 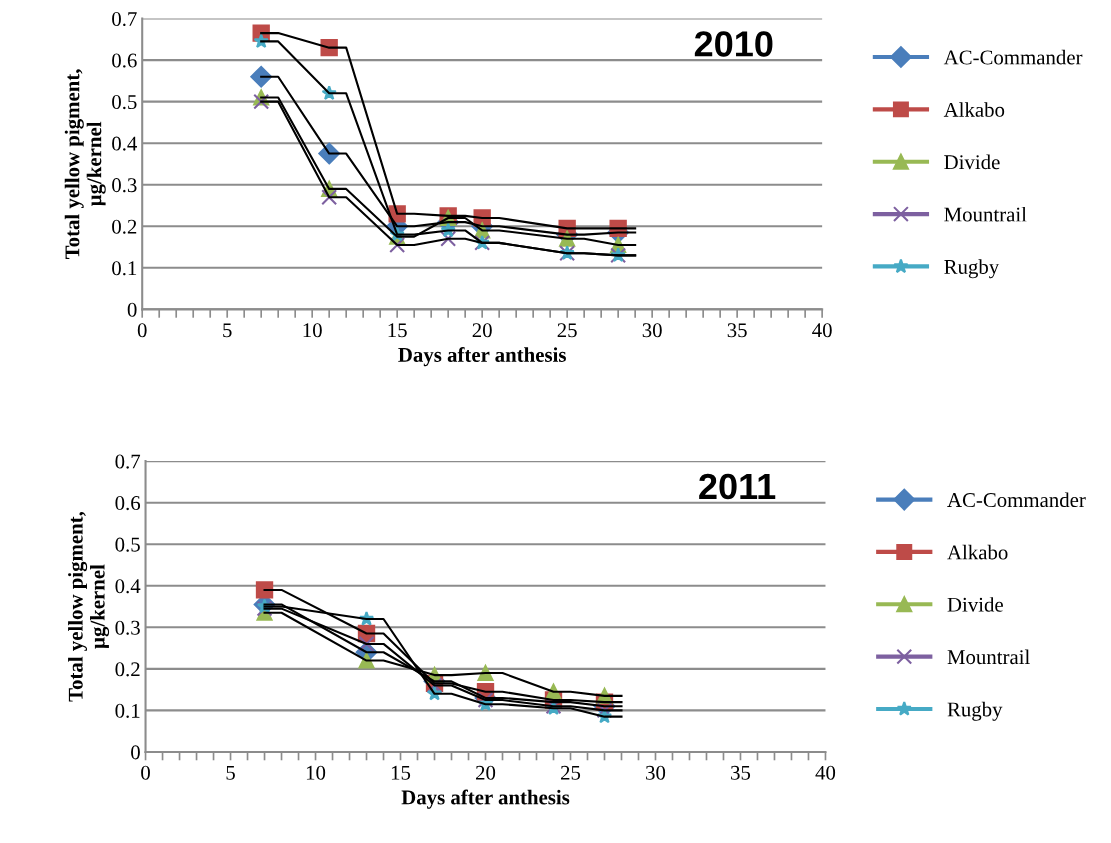 What do you see at coordinates (733, 44) in the screenshot?
I see `chart-title: 2010` at bounding box center [733, 44].